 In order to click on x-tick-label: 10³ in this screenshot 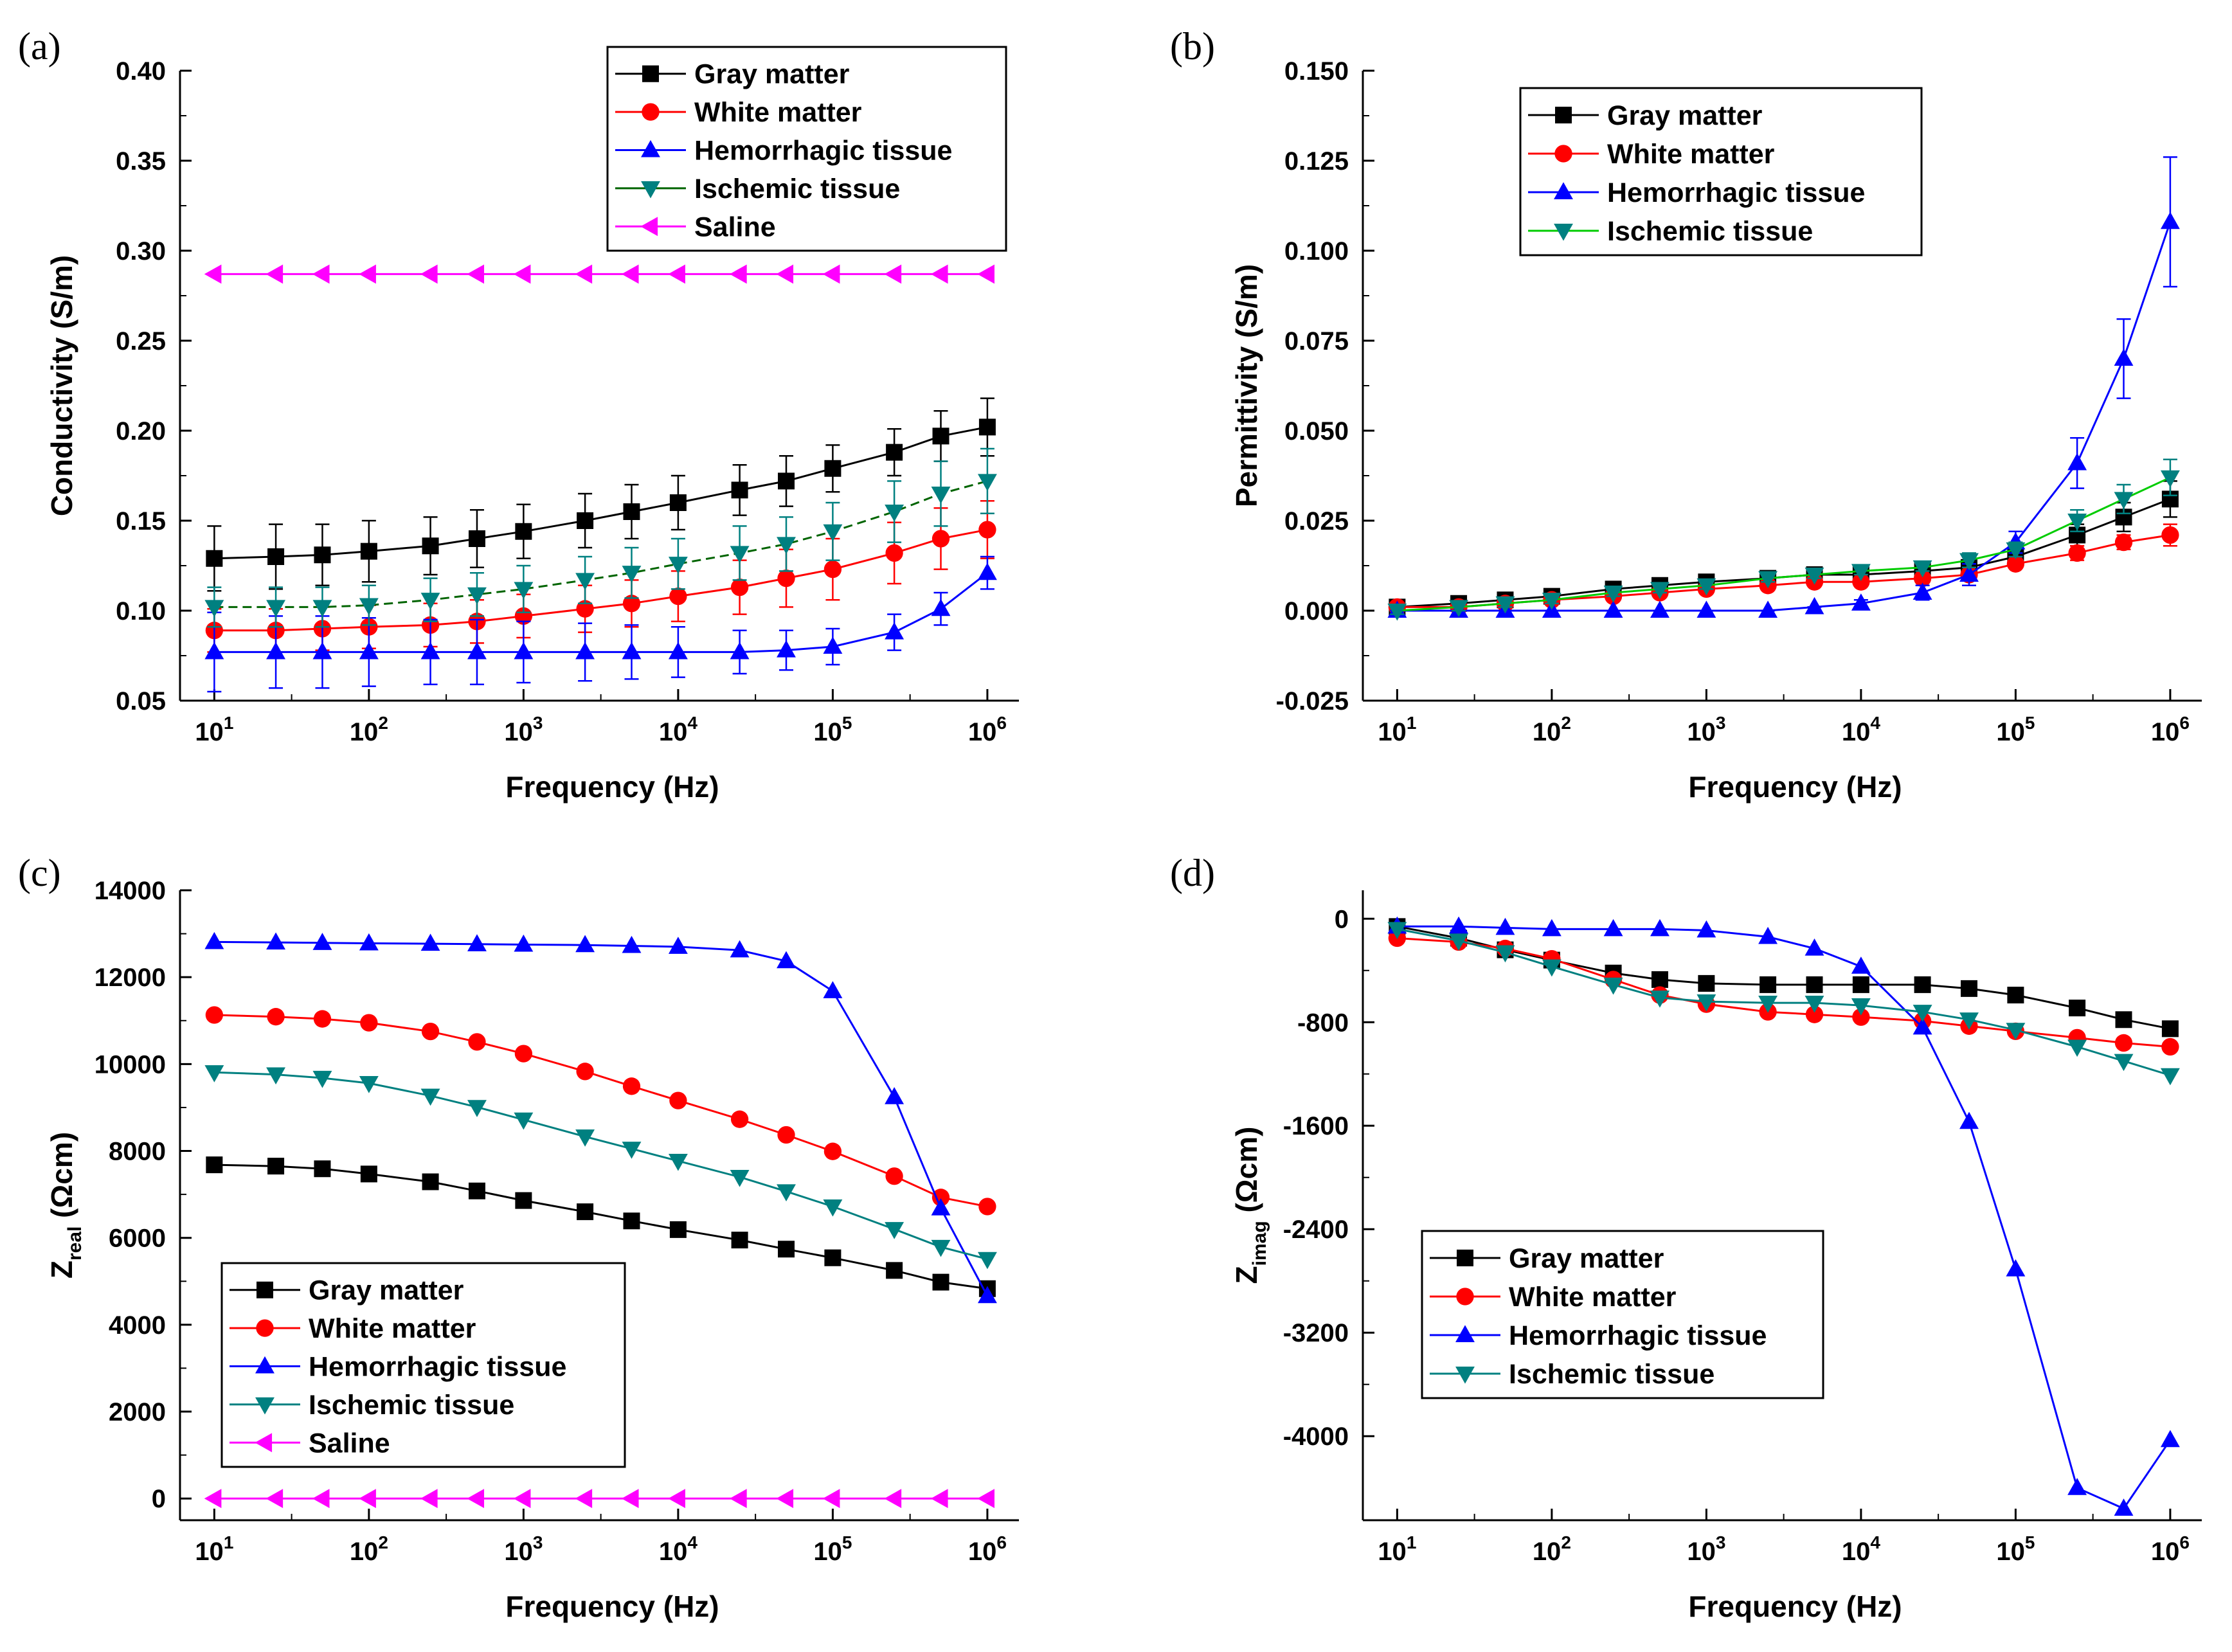, I will do `click(1706, 729)`.